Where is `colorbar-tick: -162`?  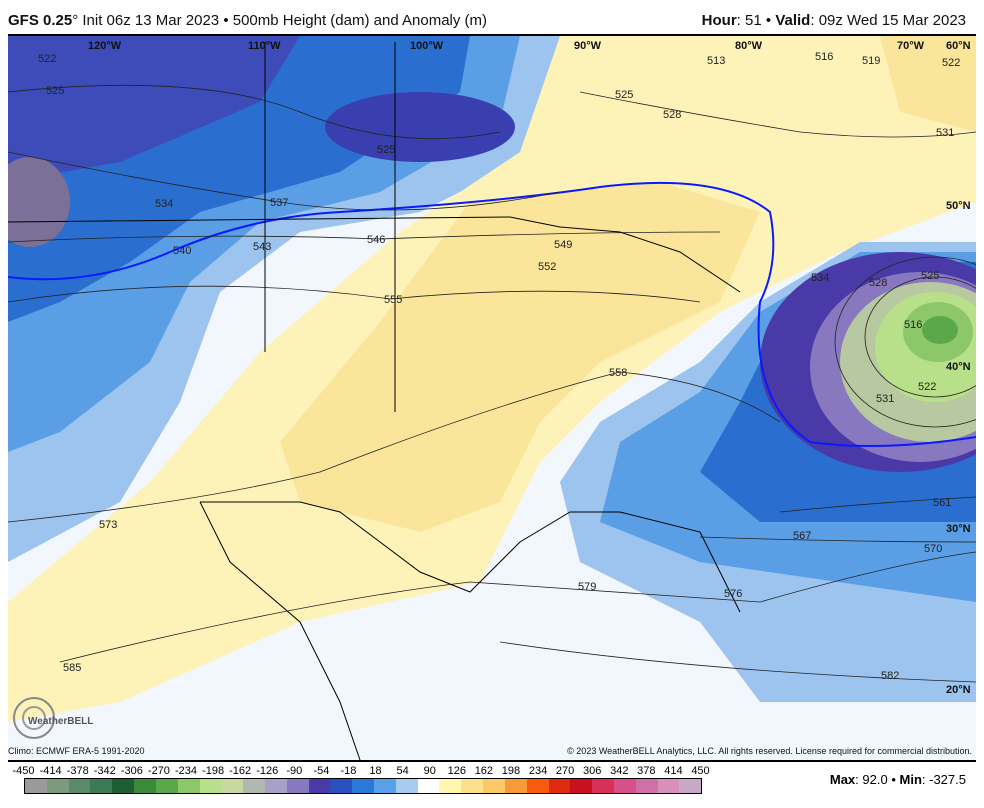
colorbar-tick: -162 is located at coordinates (240, 771).